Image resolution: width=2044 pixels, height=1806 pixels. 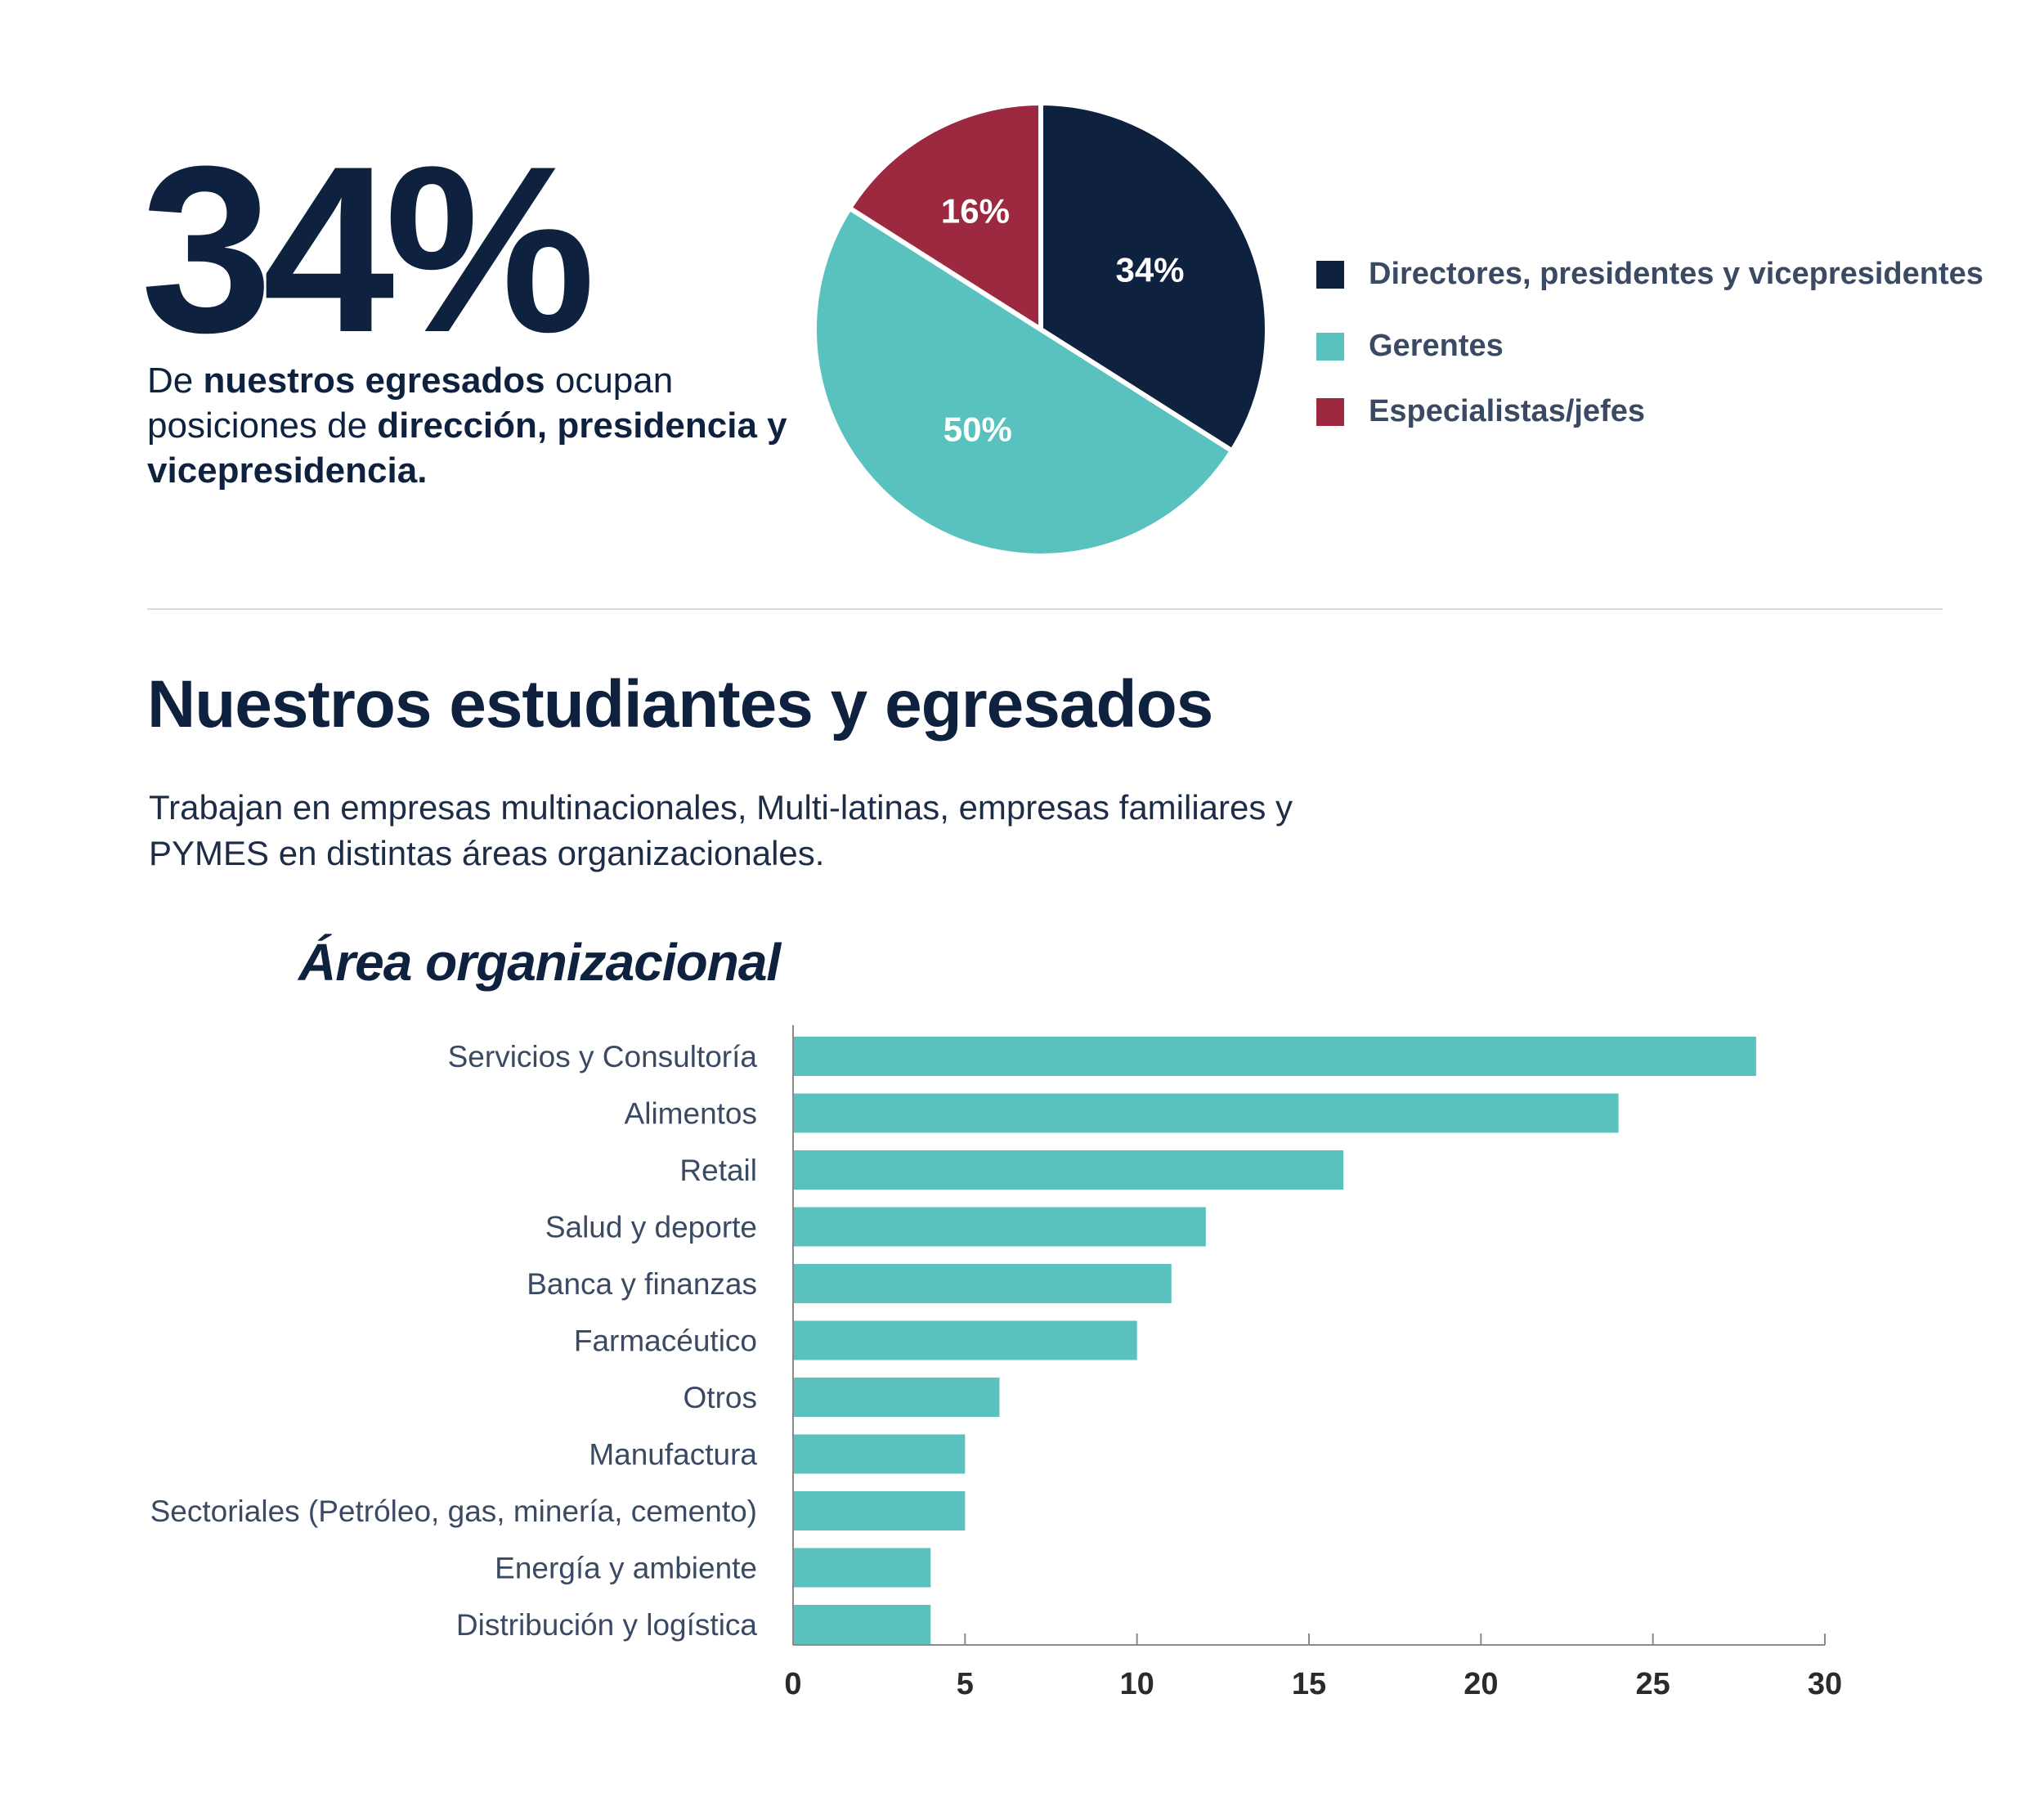 What do you see at coordinates (691, 1114) in the screenshot?
I see `bar-category-label-2: Alimentos` at bounding box center [691, 1114].